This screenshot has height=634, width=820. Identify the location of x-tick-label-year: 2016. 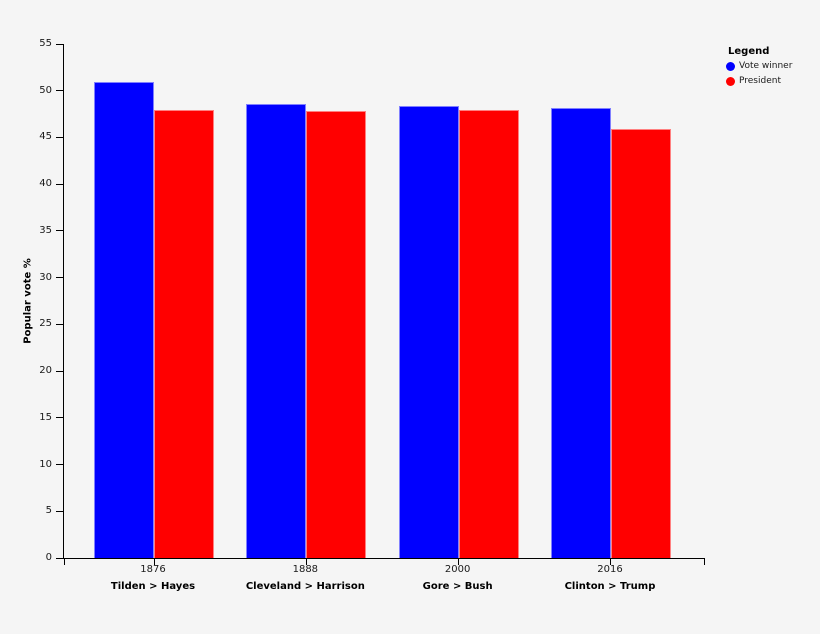
(610, 569).